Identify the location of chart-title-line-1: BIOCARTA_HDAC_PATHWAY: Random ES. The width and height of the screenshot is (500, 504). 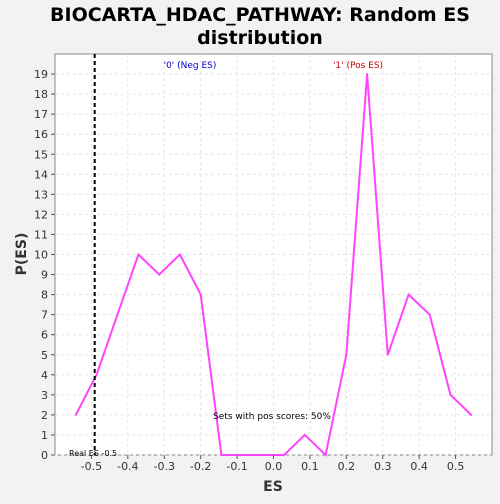
(260, 15).